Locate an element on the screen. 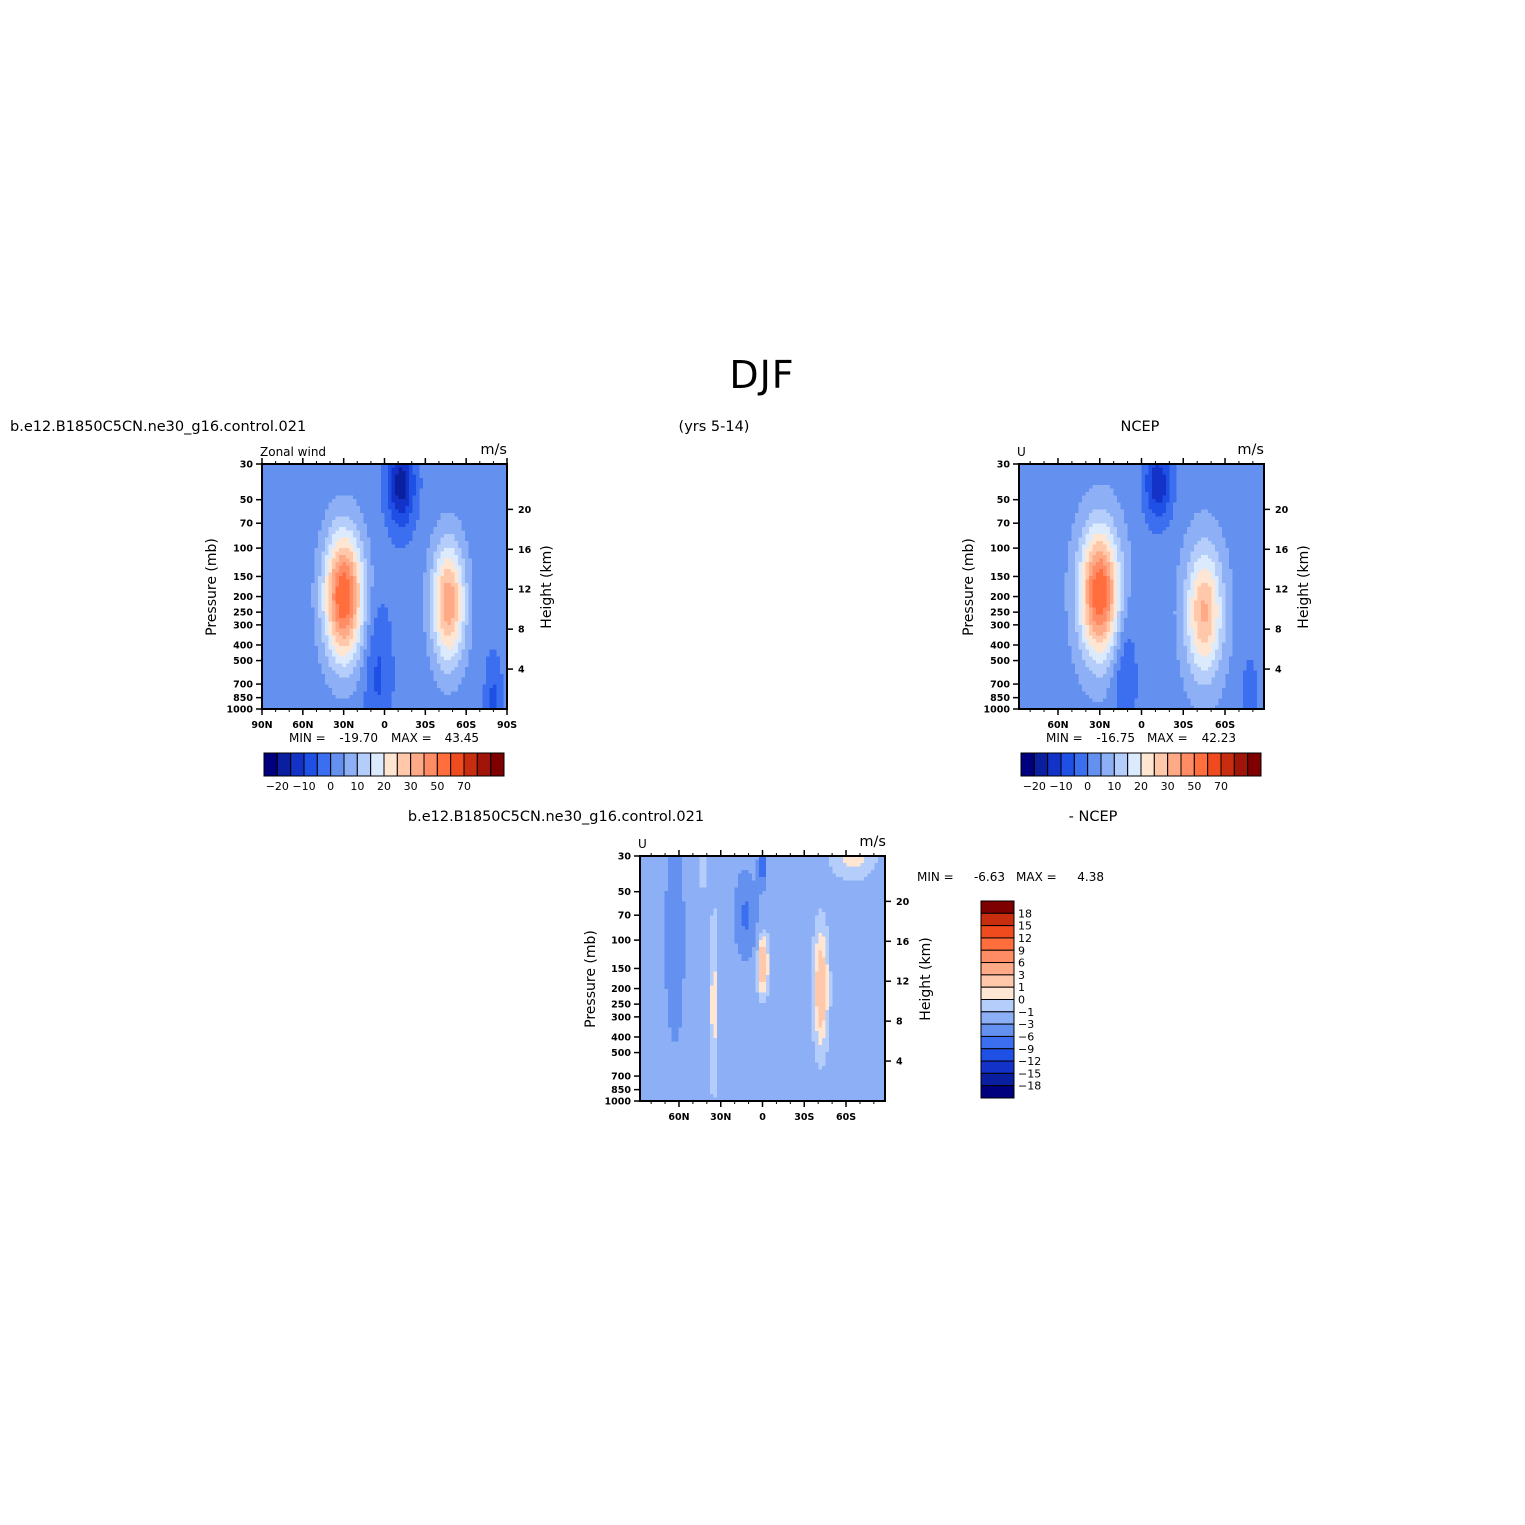 The image size is (1525, 1525). y-tick-label: 700 is located at coordinates (243, 685).